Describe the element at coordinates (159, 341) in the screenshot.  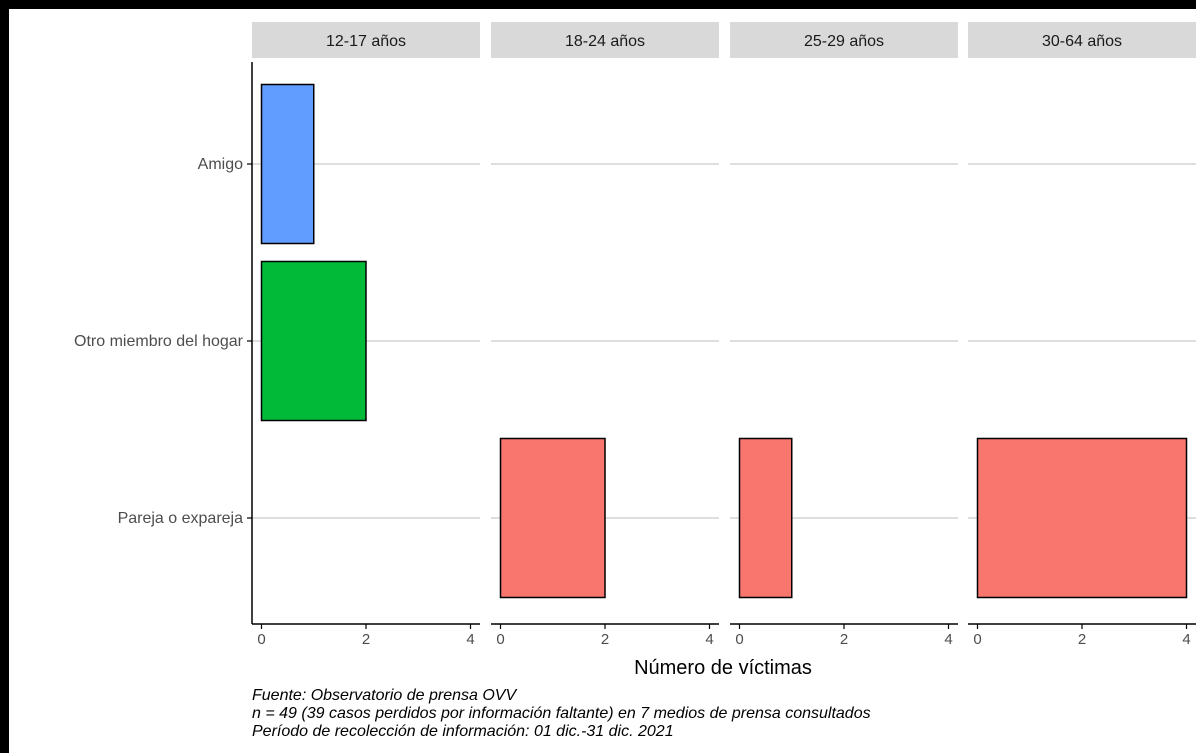
I see `y-tick-label: Otro miembro del hogar` at that location.